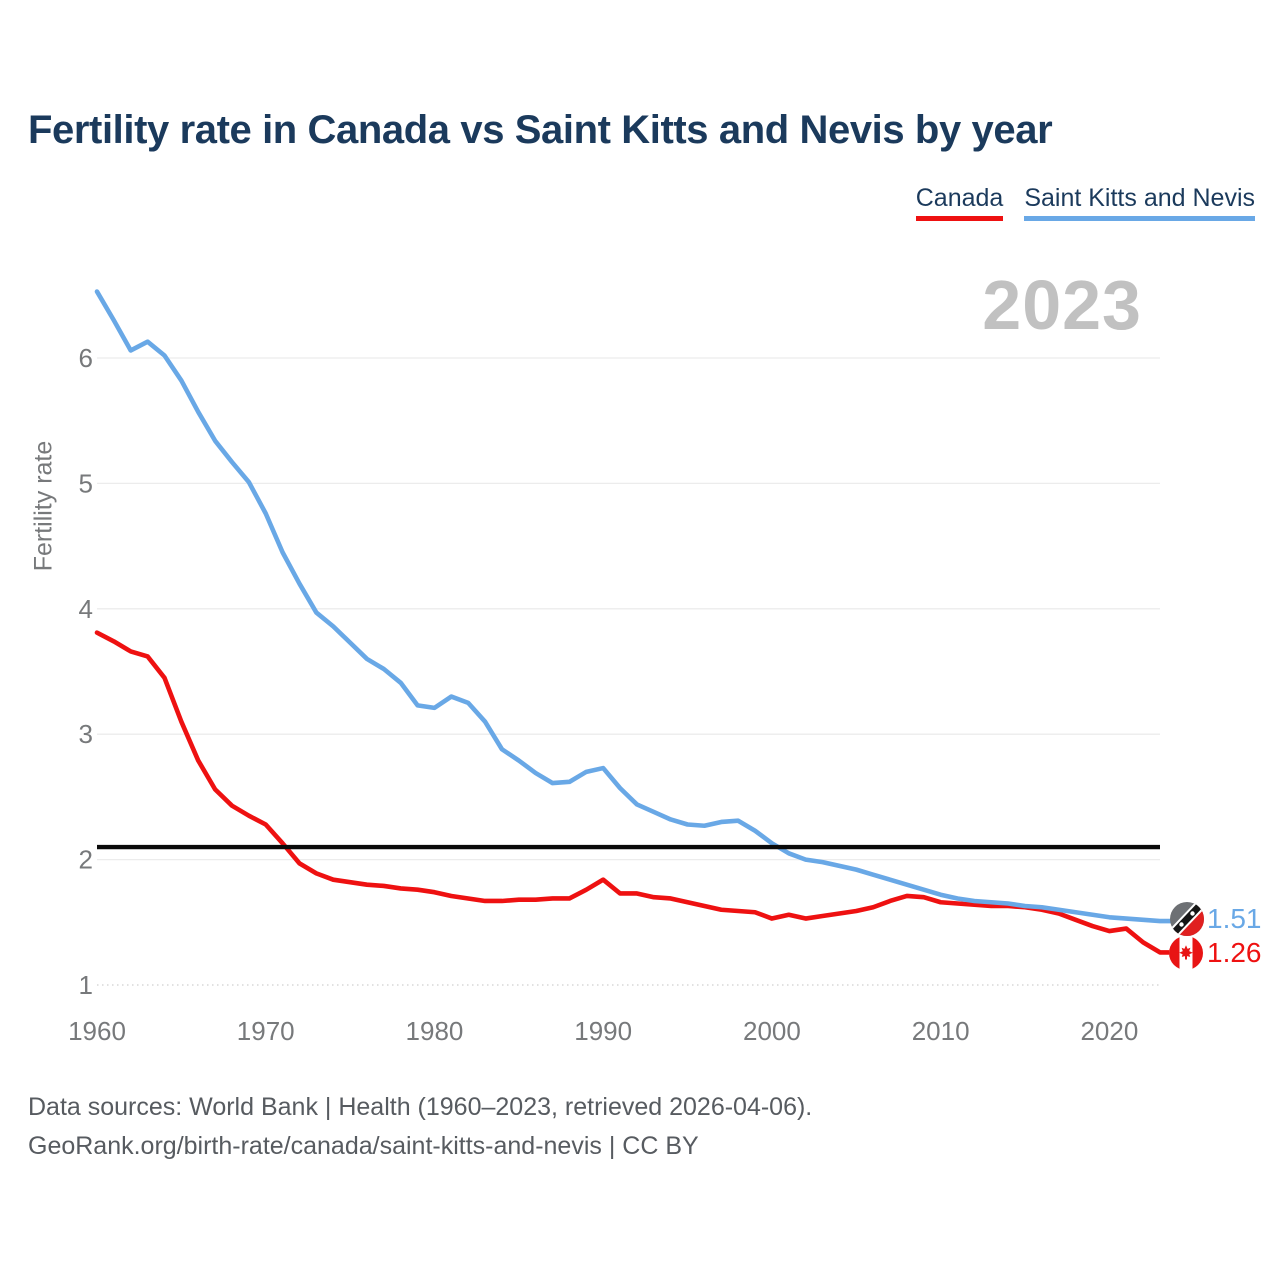  Describe the element at coordinates (1234, 918) in the screenshot. I see `skn-value-label: 1.51` at that location.